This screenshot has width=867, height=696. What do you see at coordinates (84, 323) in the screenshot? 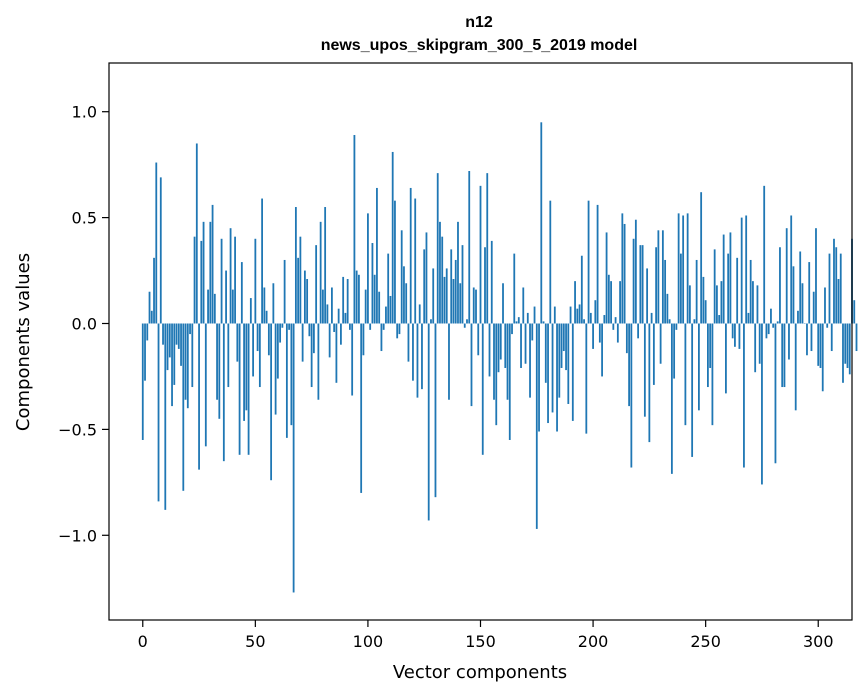
I see `y-tick-label: 0.0` at bounding box center [84, 323].